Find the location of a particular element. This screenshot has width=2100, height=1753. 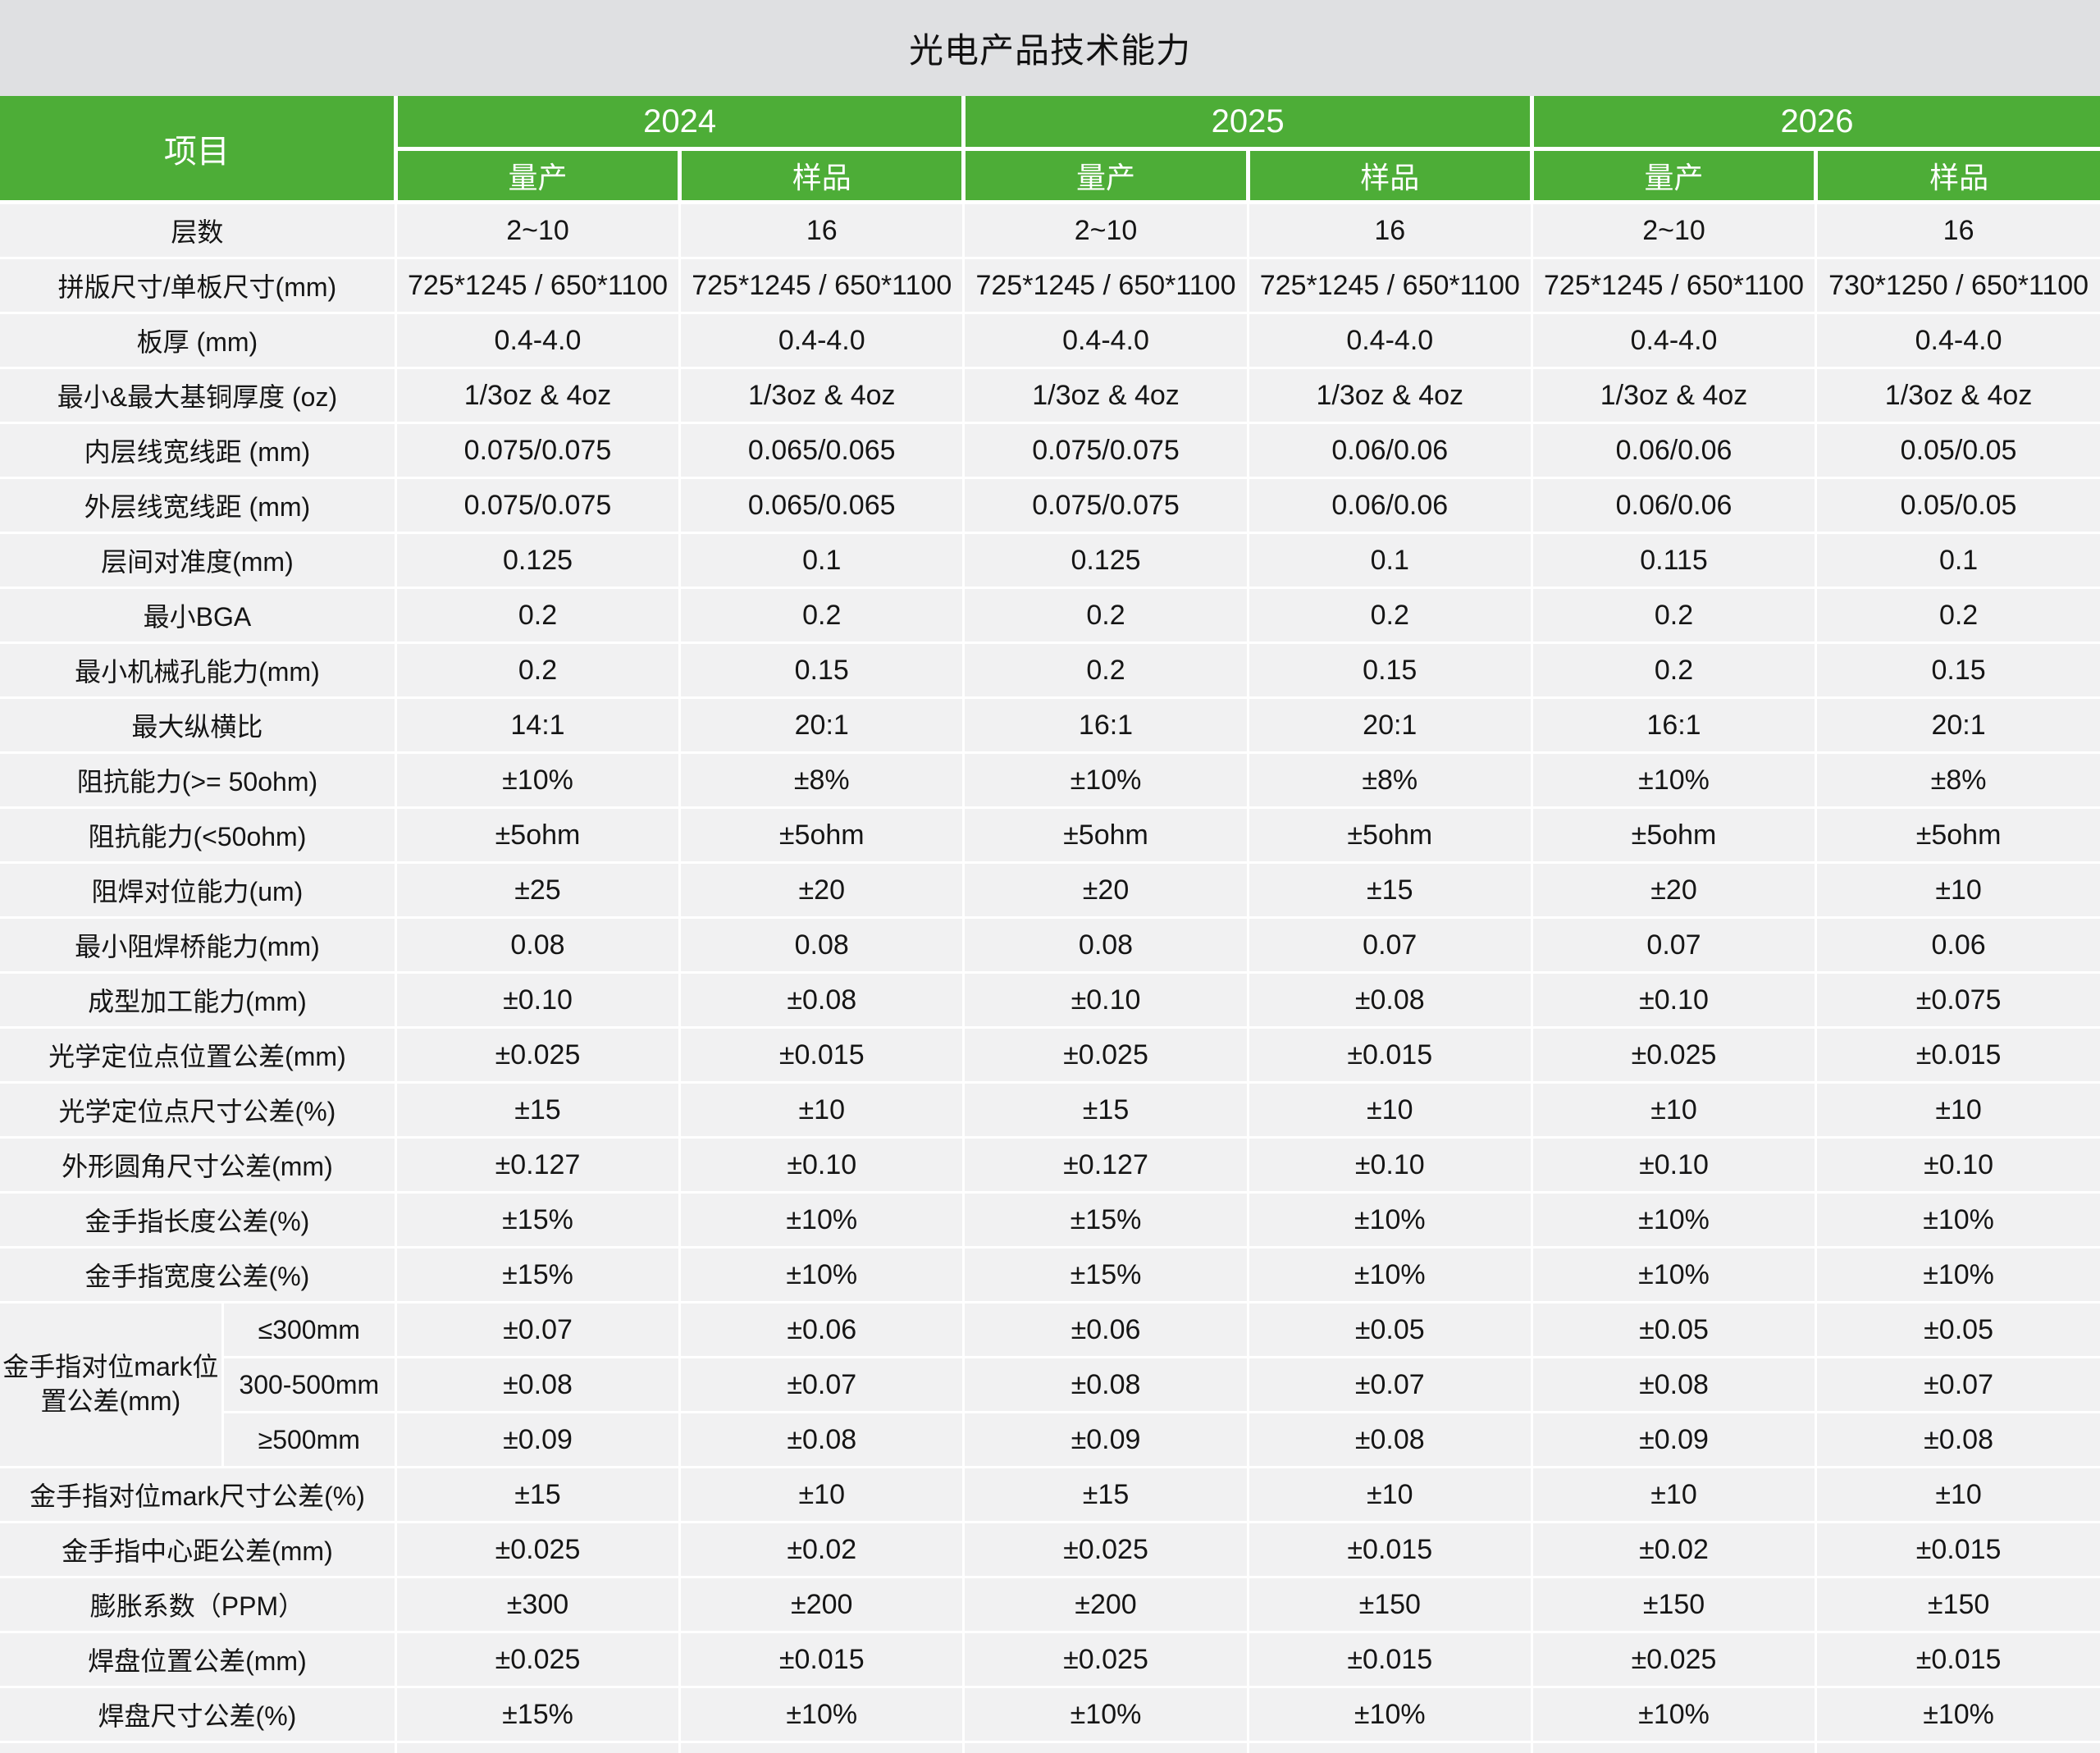

value-cell: 14:1 is located at coordinates (537, 725).